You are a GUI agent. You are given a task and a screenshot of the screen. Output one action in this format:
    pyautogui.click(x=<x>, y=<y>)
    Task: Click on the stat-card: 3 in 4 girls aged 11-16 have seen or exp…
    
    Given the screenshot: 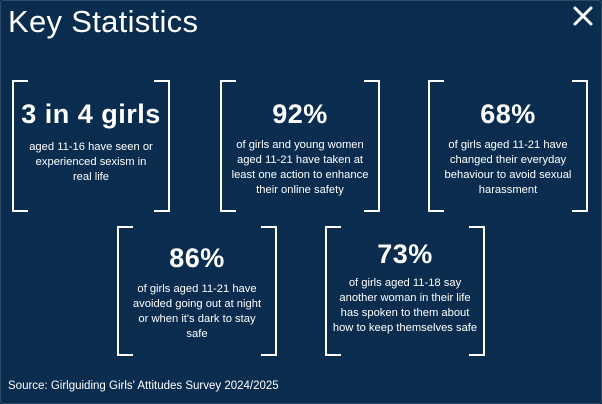 What is the action you would take?
    pyautogui.click(x=91, y=146)
    